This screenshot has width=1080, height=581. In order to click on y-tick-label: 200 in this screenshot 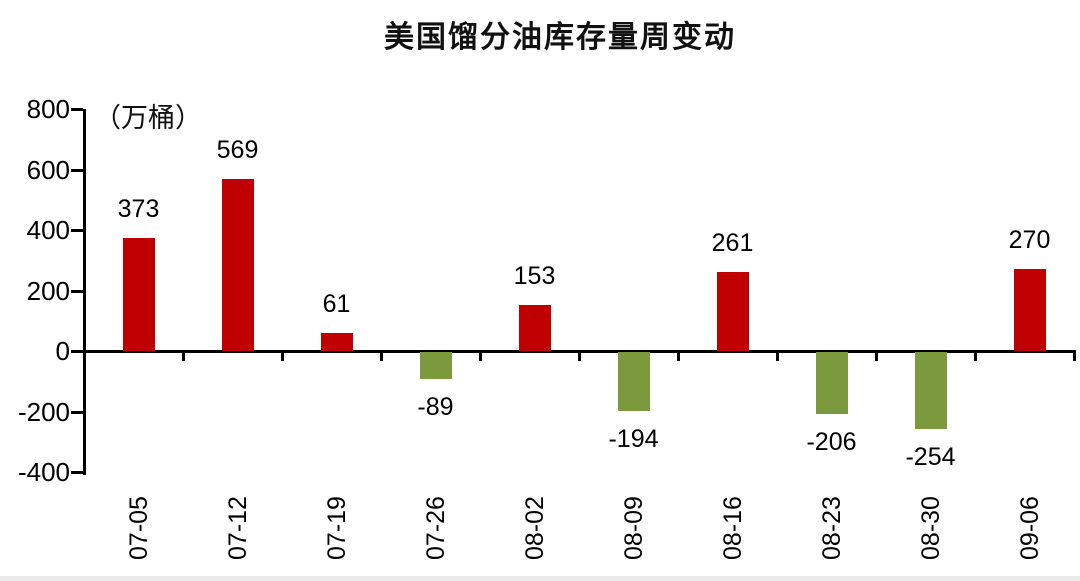, I will do `click(48, 290)`.